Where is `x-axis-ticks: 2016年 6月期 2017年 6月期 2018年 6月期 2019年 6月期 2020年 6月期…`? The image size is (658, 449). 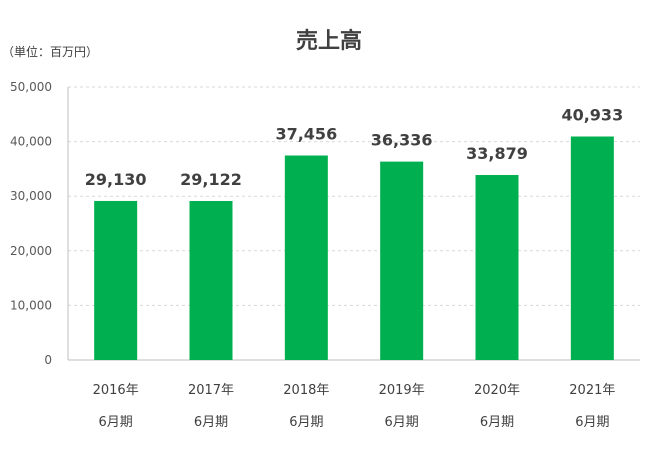
x-axis-ticks: 2016年 6月期 2017年 6月期 2018年 6月期 2019年 6月期 2020年 6月期… is located at coordinates (354, 406).